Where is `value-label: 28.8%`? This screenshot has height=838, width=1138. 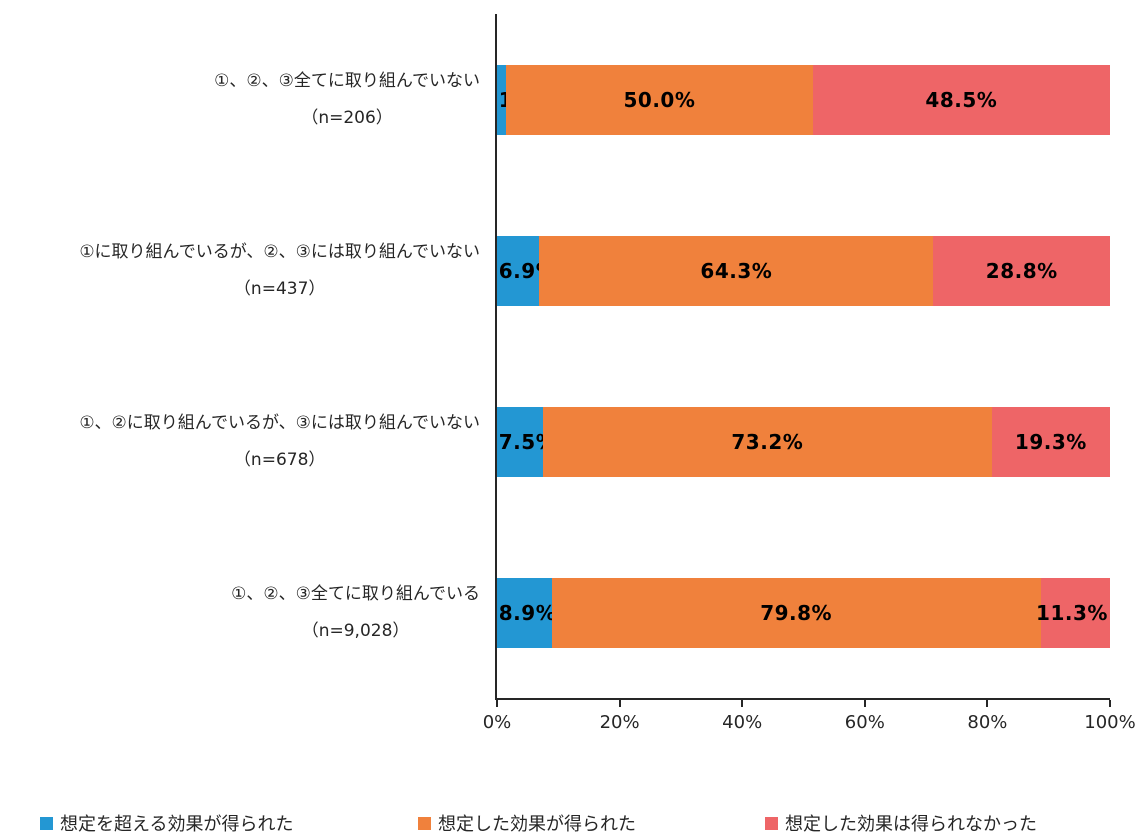
value-label: 28.8% is located at coordinates (1021, 270).